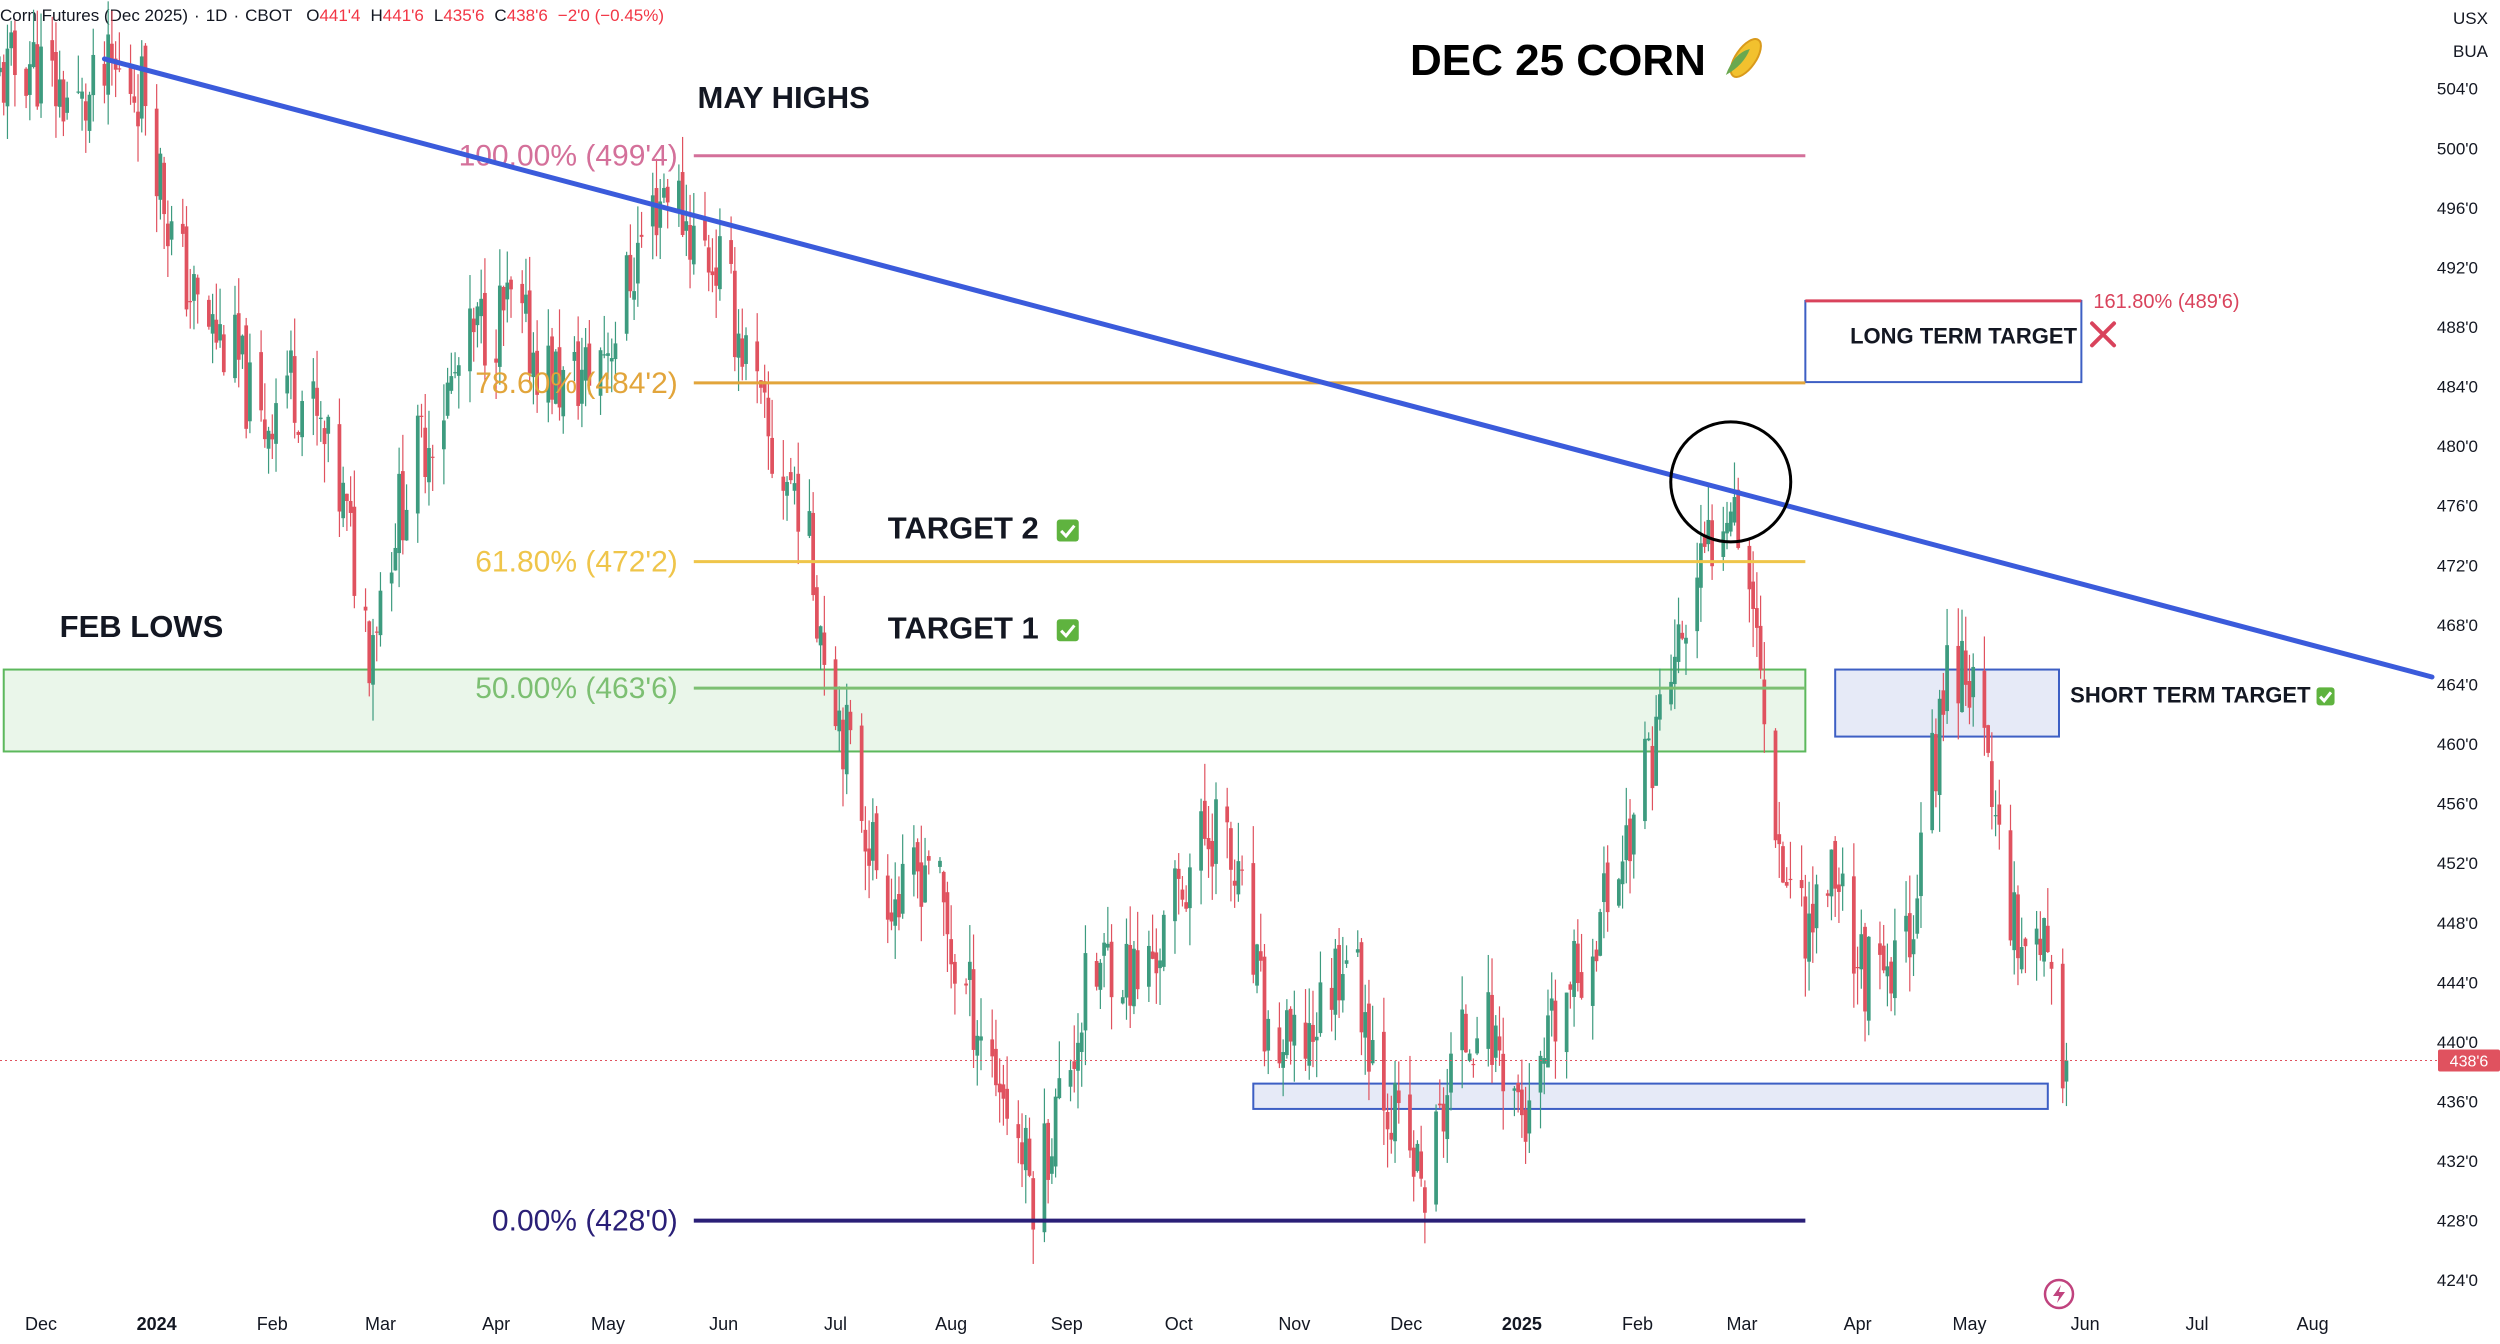 The image size is (2500, 1344). What do you see at coordinates (2059, 1294) in the screenshot?
I see `lightning-badge-icon` at bounding box center [2059, 1294].